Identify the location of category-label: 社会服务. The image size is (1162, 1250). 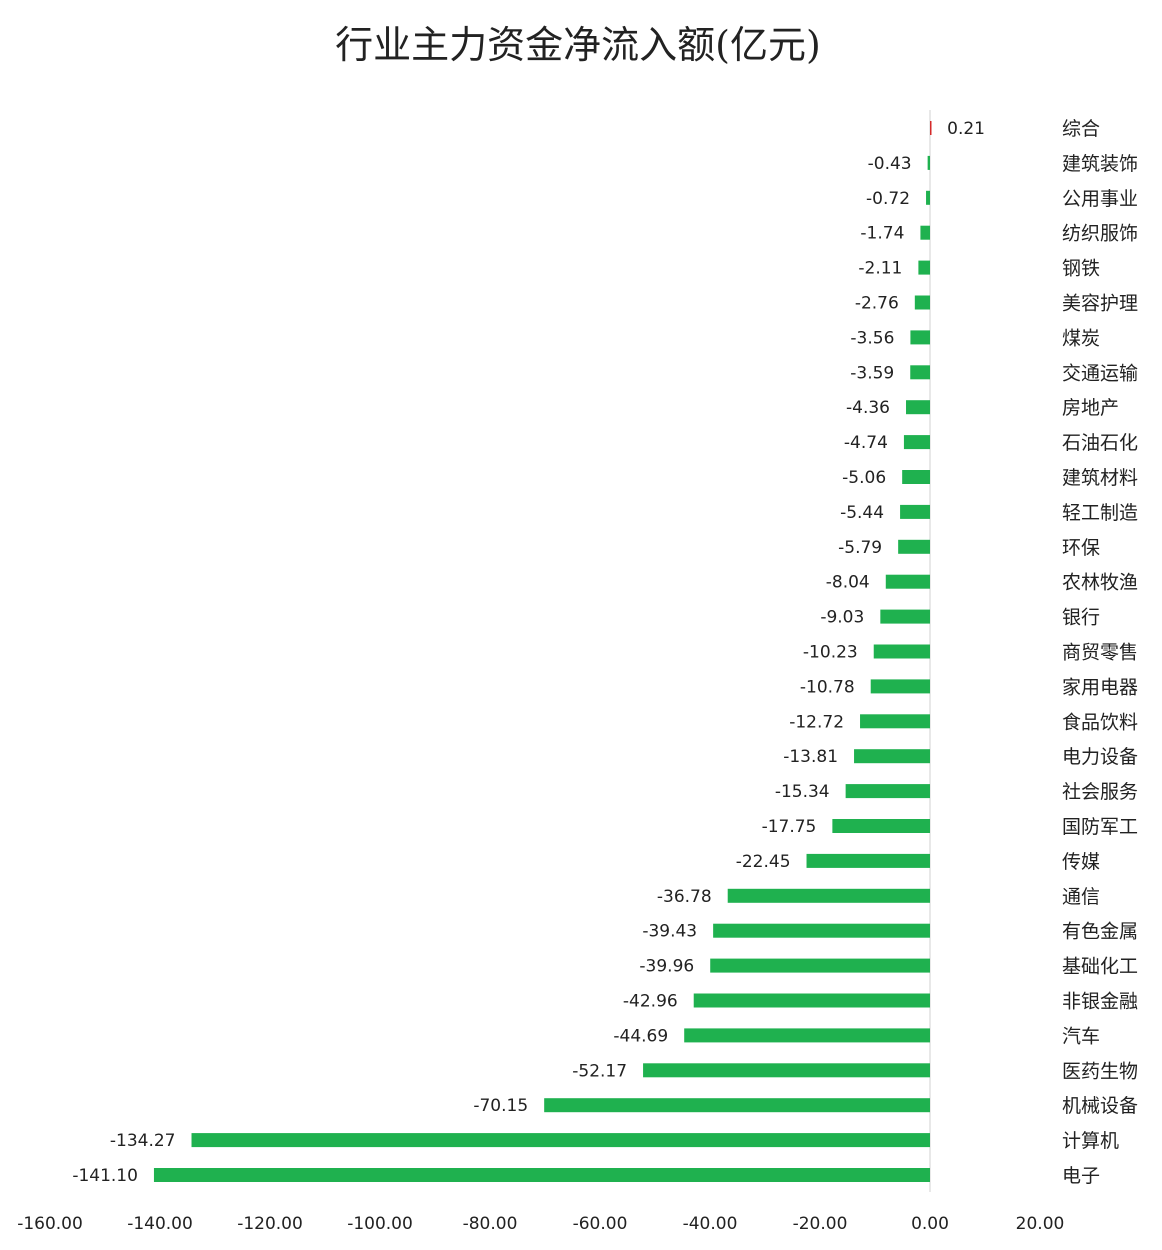
(1100, 792).